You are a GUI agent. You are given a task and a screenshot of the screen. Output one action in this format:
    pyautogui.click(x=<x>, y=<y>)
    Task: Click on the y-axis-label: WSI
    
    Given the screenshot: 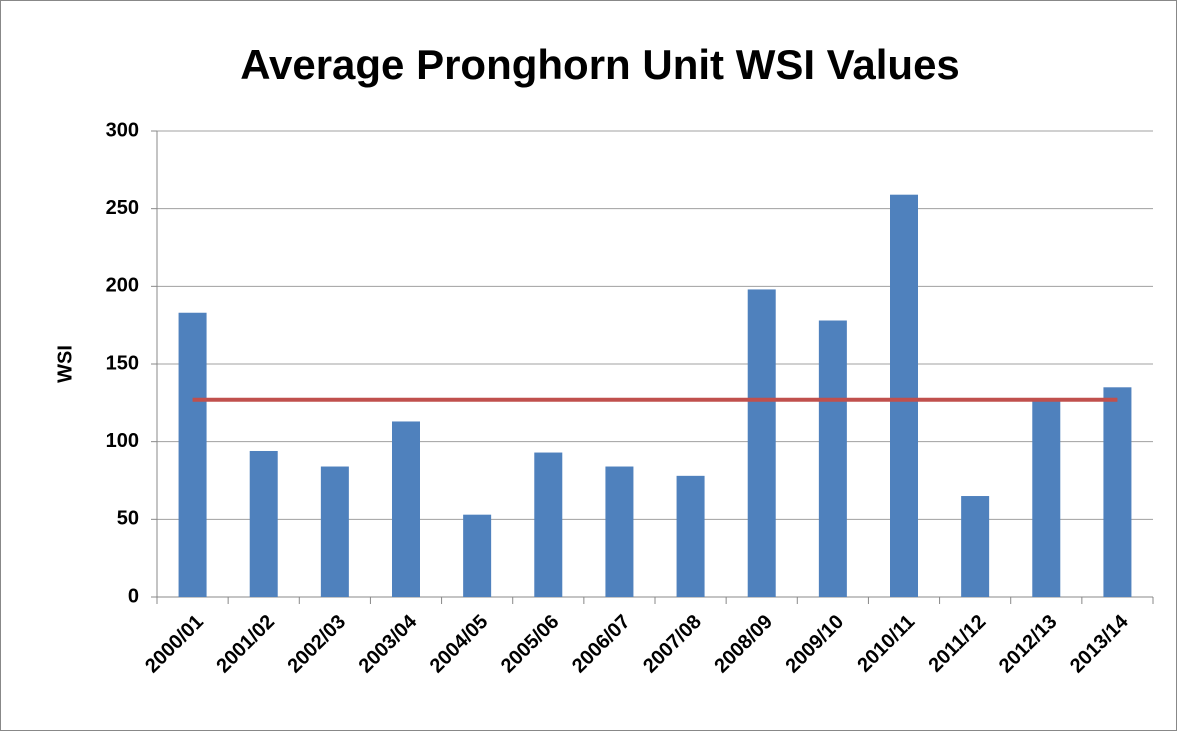 What is the action you would take?
    pyautogui.click(x=65, y=364)
    